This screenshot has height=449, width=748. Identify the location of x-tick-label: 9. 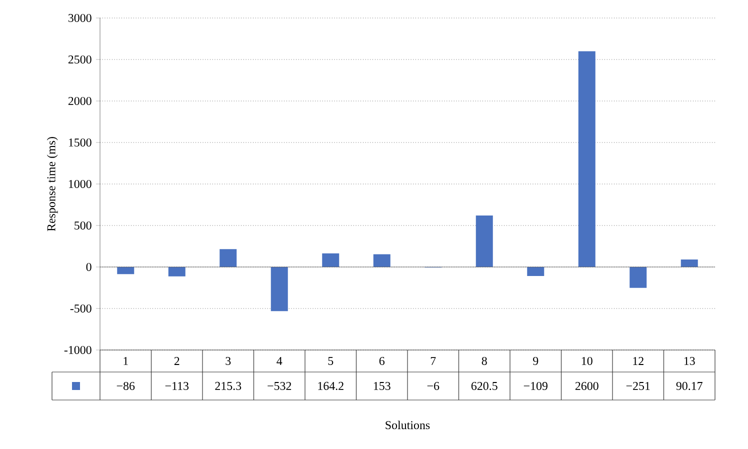
(535, 360).